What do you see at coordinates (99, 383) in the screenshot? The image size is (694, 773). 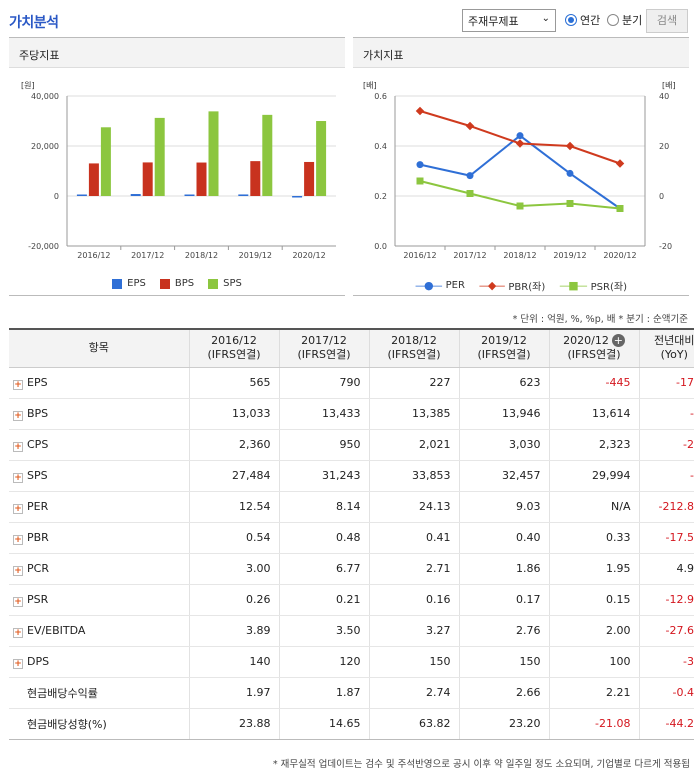 I see `row-label: + EPS` at bounding box center [99, 383].